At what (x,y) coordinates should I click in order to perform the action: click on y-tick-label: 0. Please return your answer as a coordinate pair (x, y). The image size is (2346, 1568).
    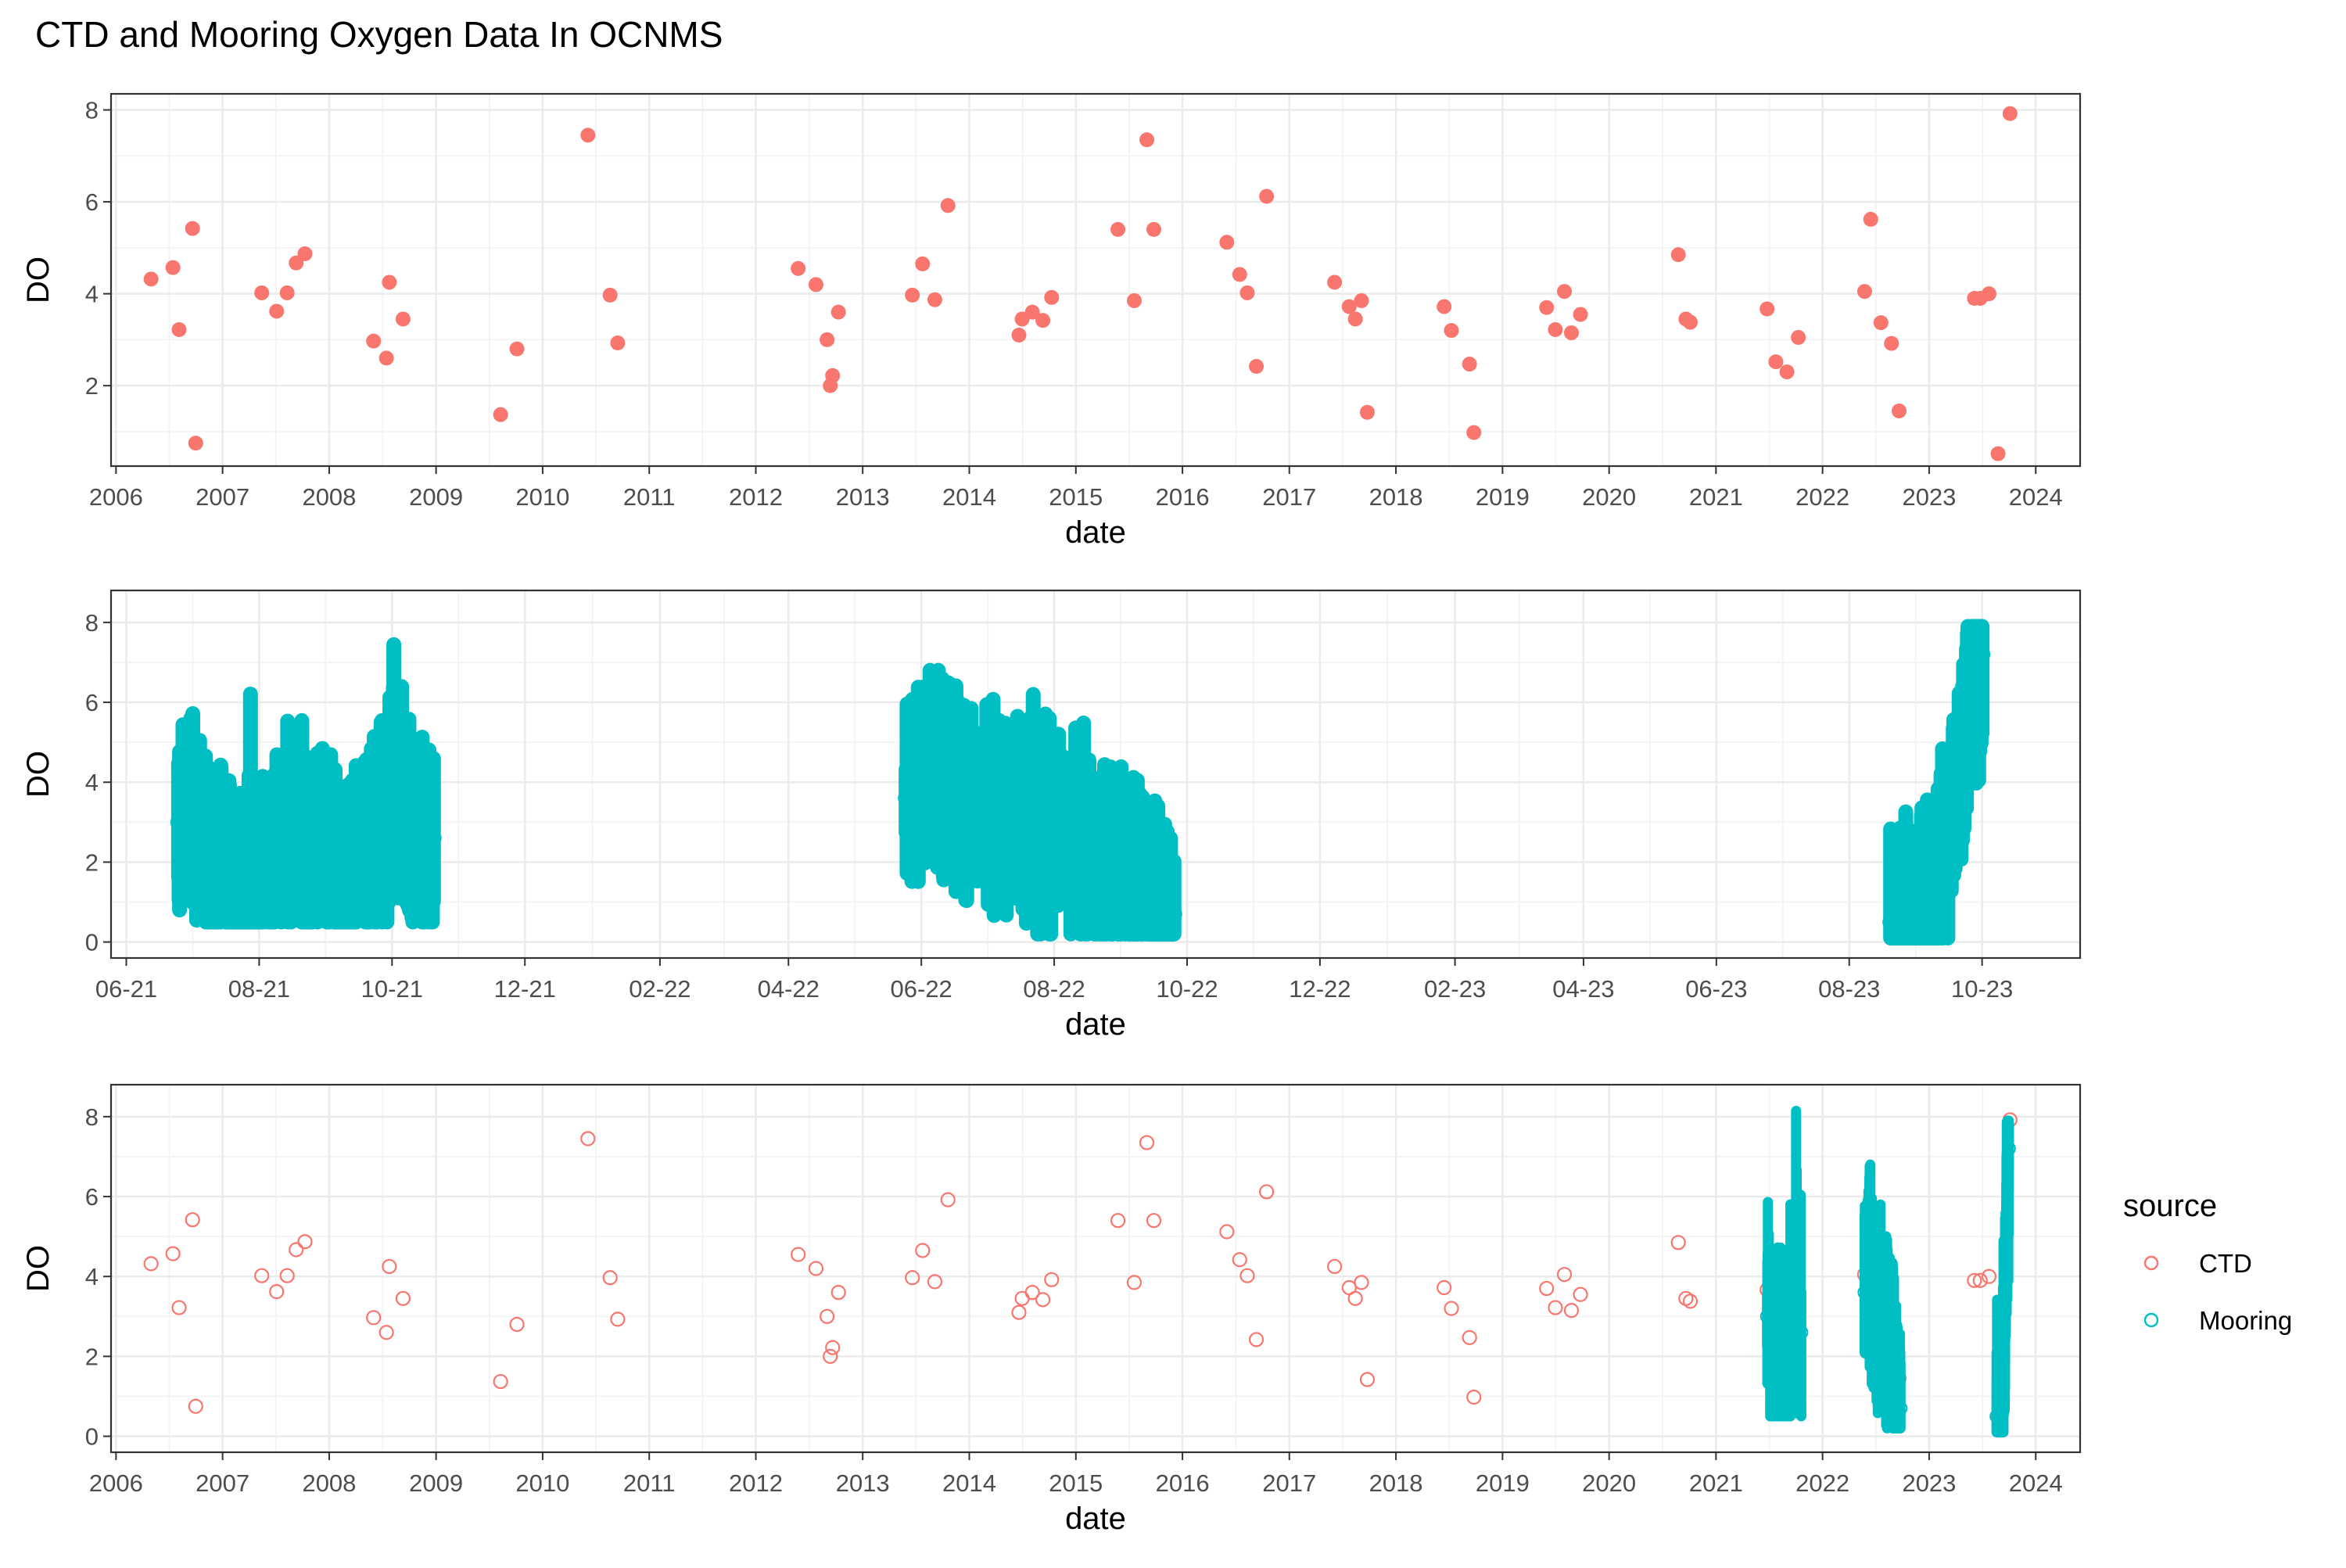
    Looking at the image, I should click on (92, 942).